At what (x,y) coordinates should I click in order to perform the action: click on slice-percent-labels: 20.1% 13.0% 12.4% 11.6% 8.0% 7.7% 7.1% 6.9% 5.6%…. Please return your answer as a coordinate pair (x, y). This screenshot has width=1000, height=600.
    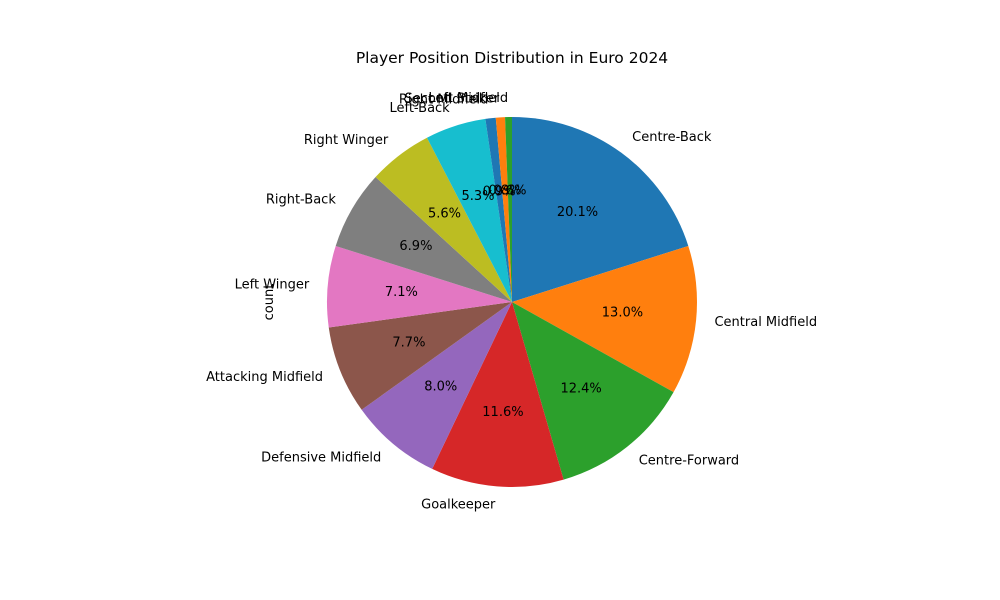
    Looking at the image, I should click on (514, 302).